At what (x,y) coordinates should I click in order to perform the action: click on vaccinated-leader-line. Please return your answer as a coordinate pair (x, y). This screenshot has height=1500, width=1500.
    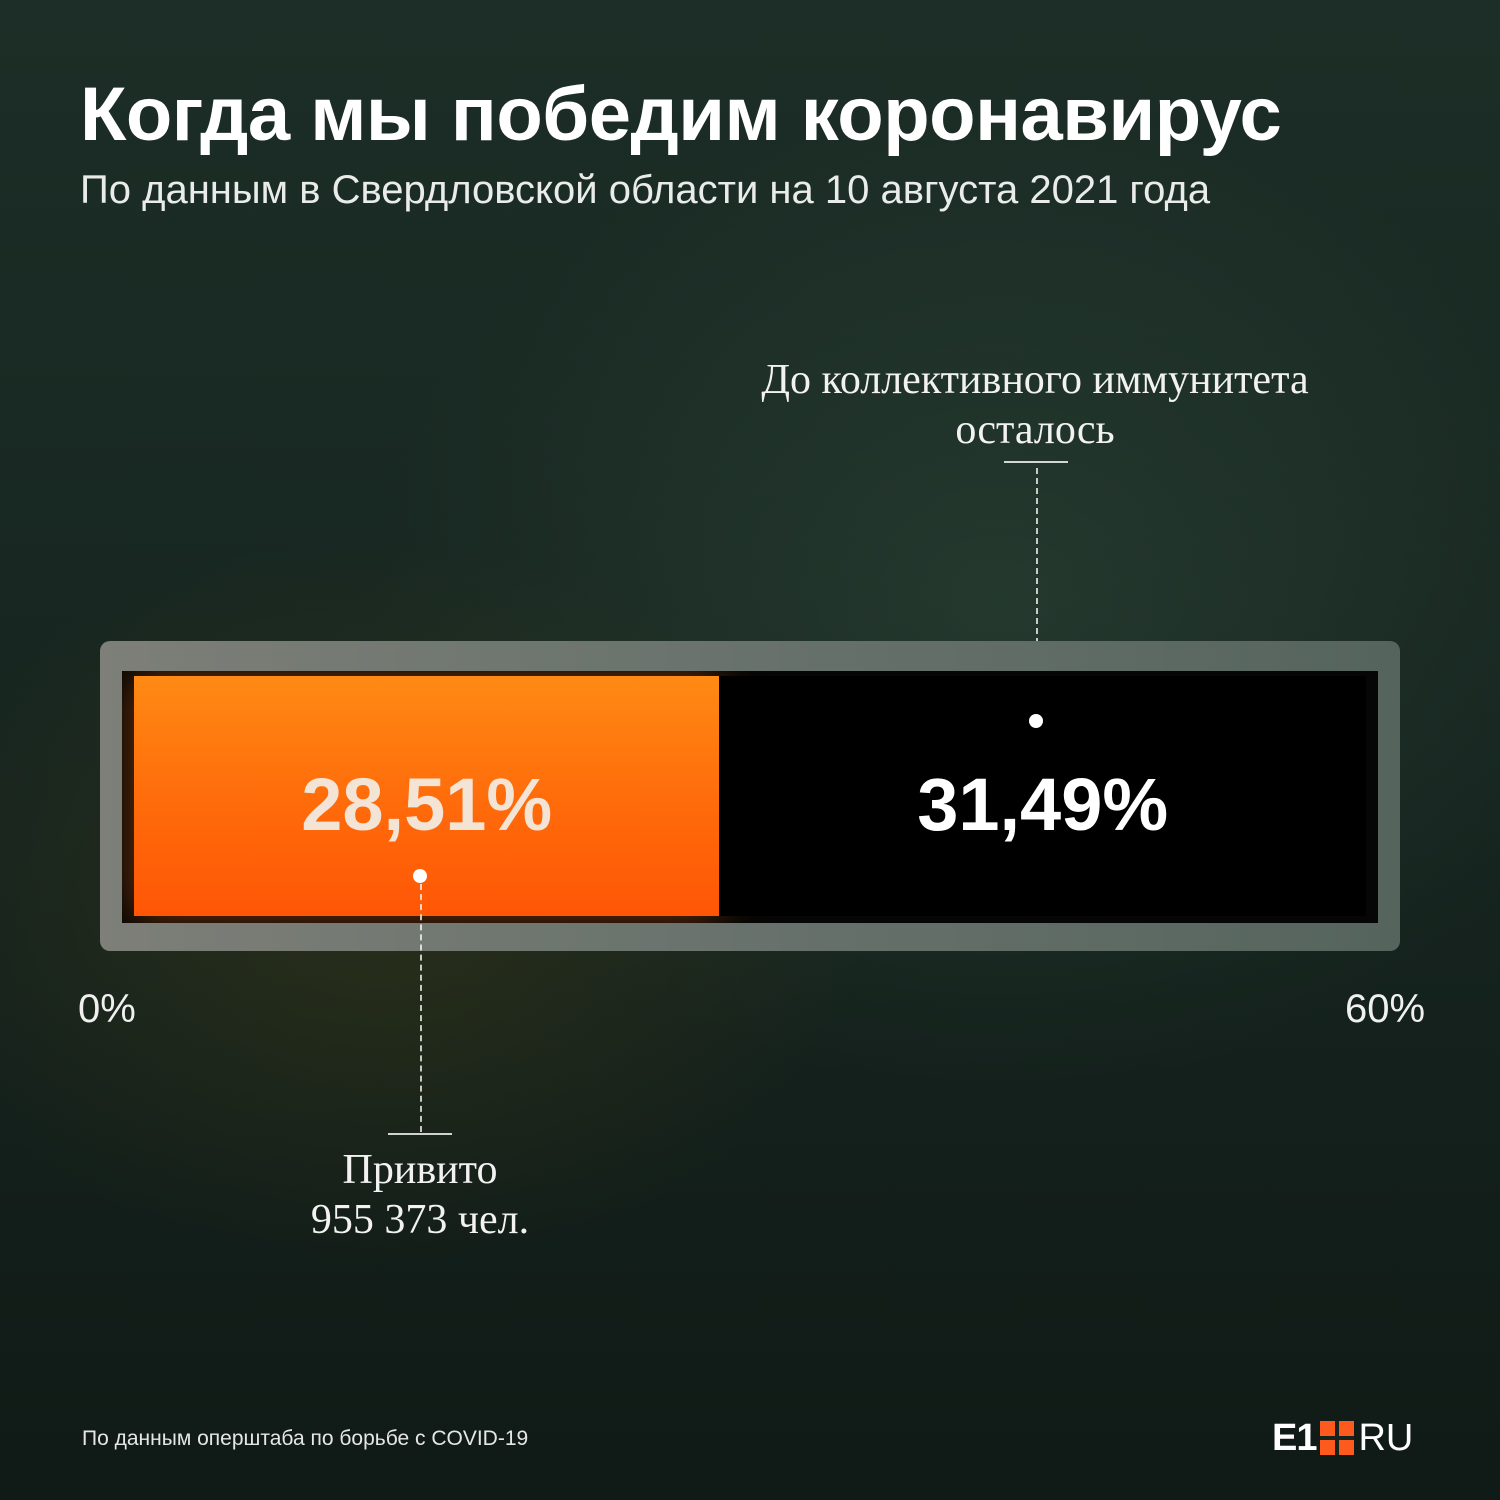
    Looking at the image, I should click on (421, 1008).